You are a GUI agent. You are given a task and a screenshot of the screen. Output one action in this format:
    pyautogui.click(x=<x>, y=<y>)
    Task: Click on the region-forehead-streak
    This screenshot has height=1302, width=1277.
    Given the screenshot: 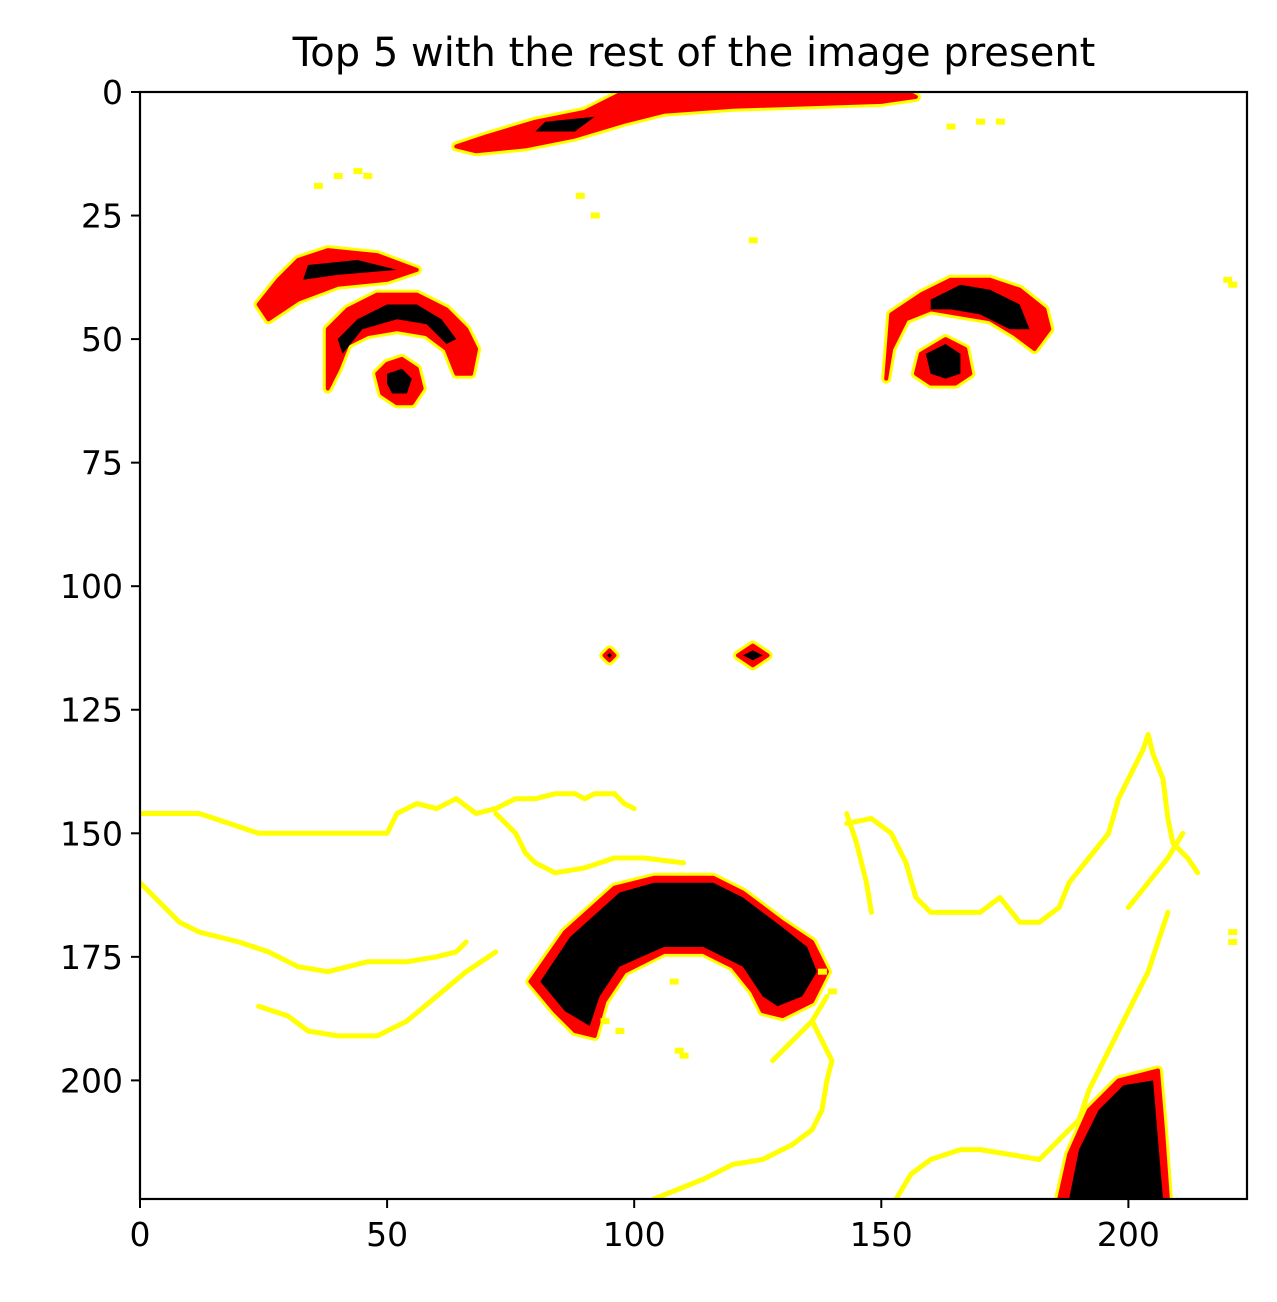 What is the action you would take?
    pyautogui.click(x=686, y=124)
    